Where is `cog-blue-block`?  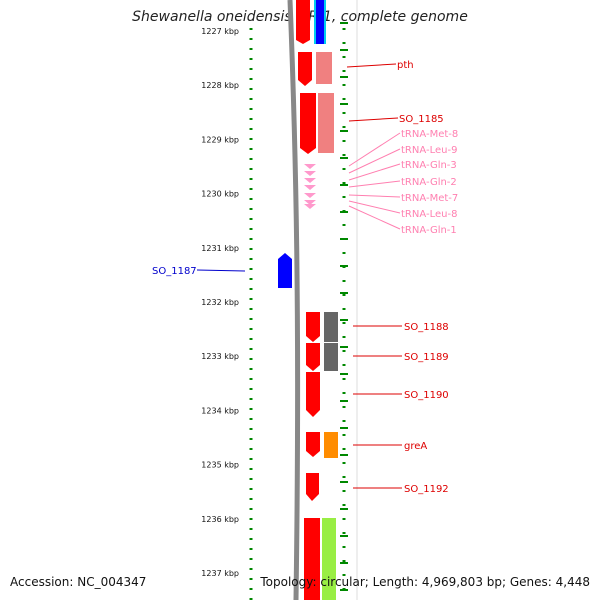 cog-blue-block is located at coordinates (320, 22).